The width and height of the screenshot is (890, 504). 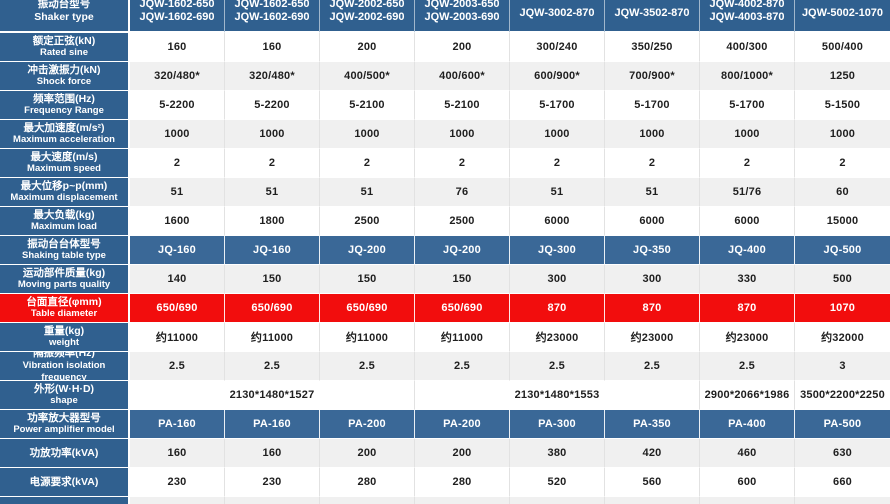 I want to click on spec-value: 200, so click(x=367, y=453).